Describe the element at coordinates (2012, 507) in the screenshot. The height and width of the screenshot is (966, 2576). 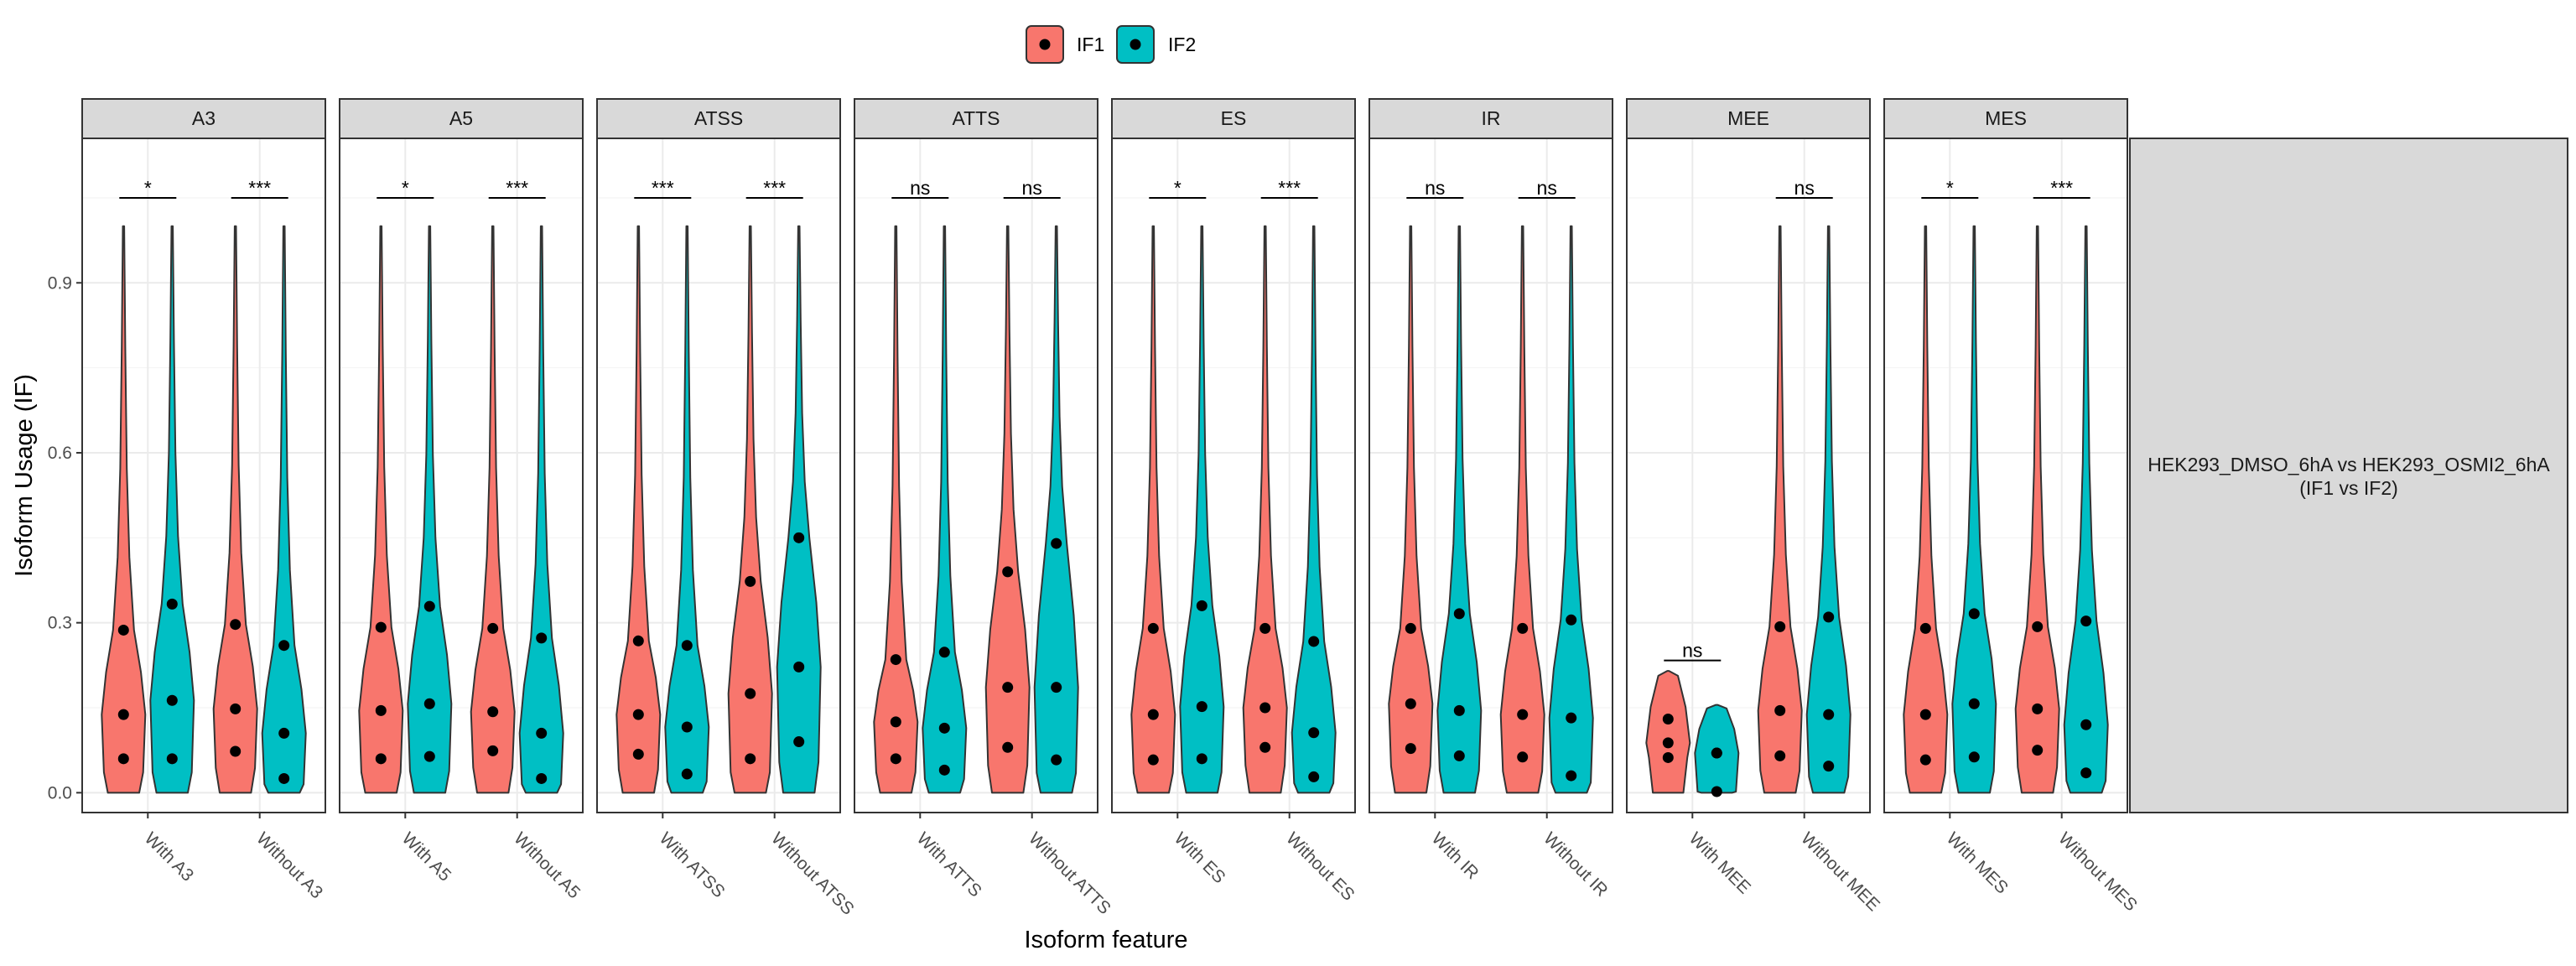
I see `facet-mes: MES*With MES***Without MES` at that location.